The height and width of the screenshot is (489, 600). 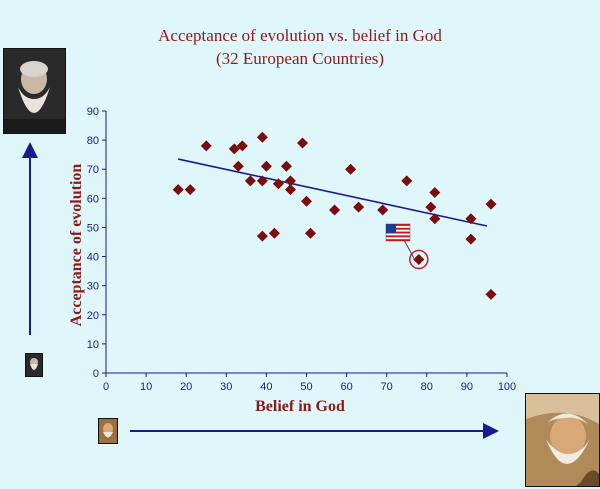 What do you see at coordinates (507, 387) in the screenshot?
I see `x-tick-label: 100` at bounding box center [507, 387].